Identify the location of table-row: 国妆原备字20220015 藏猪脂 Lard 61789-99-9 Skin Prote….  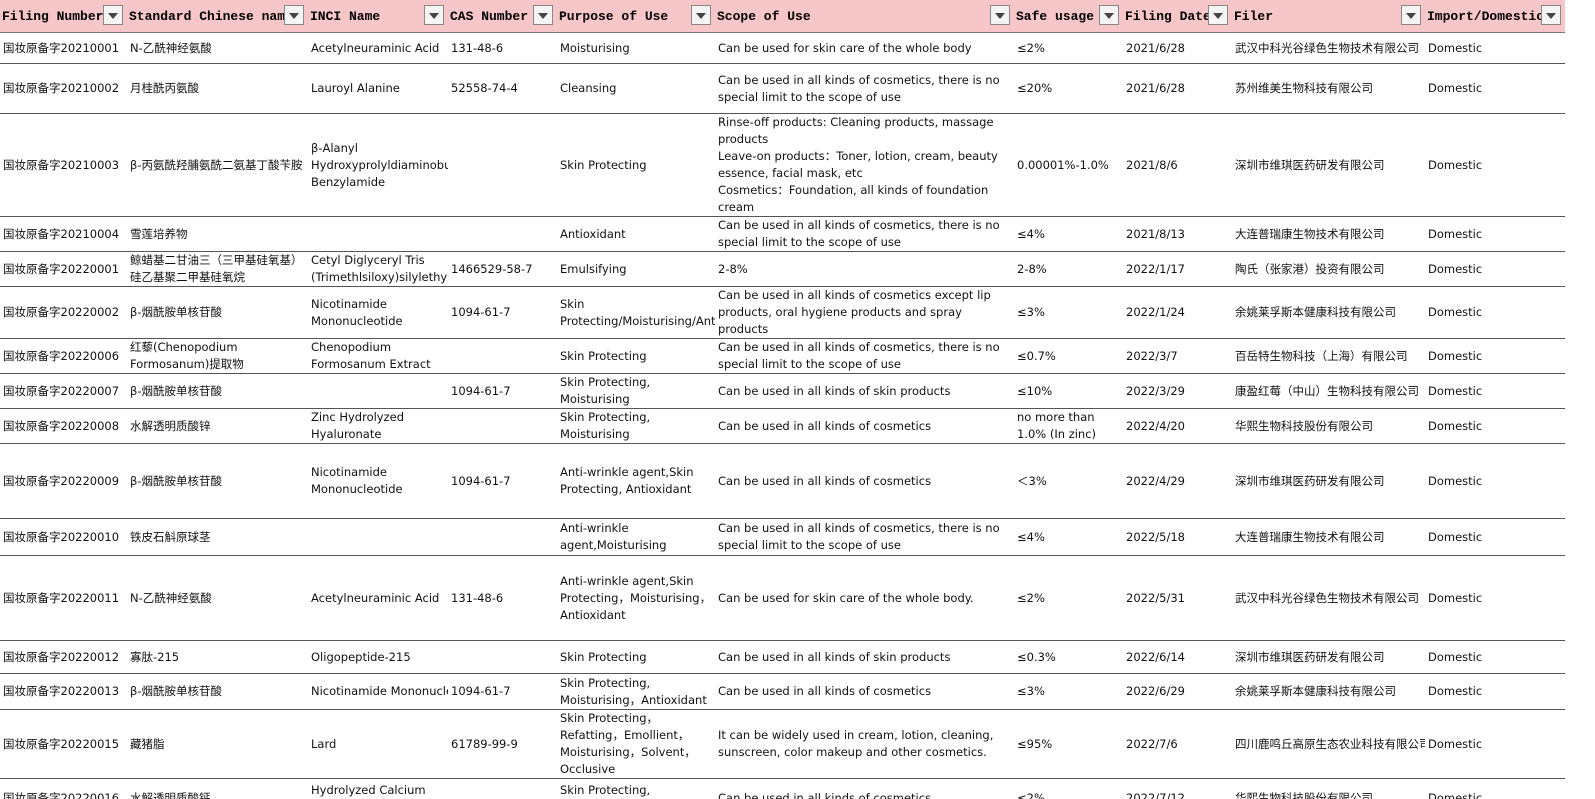
(782, 744).